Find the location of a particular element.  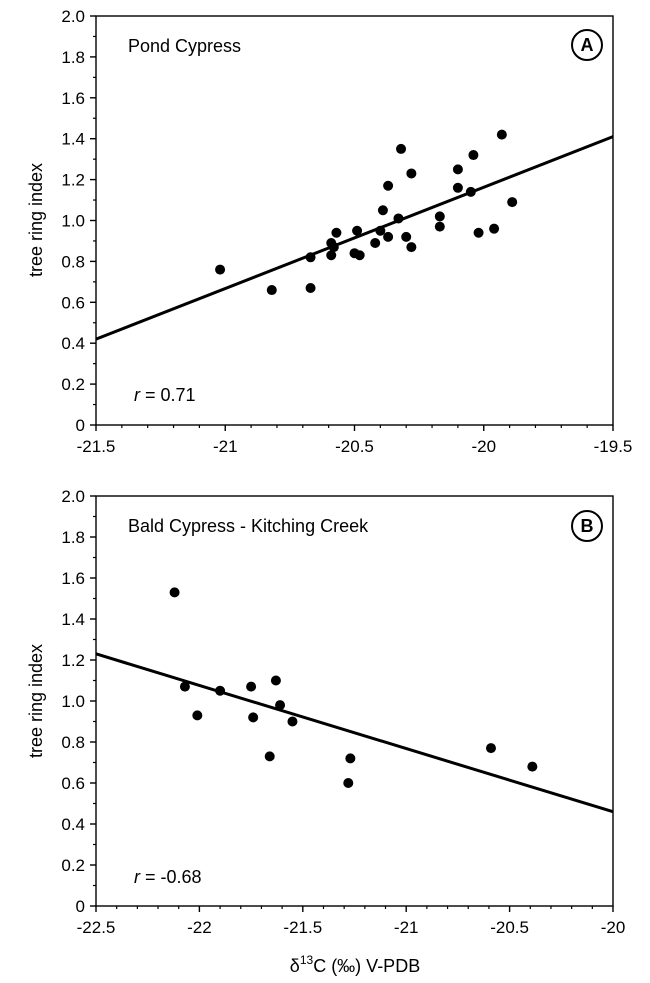

r-label: r = 0.71 is located at coordinates (165, 395).